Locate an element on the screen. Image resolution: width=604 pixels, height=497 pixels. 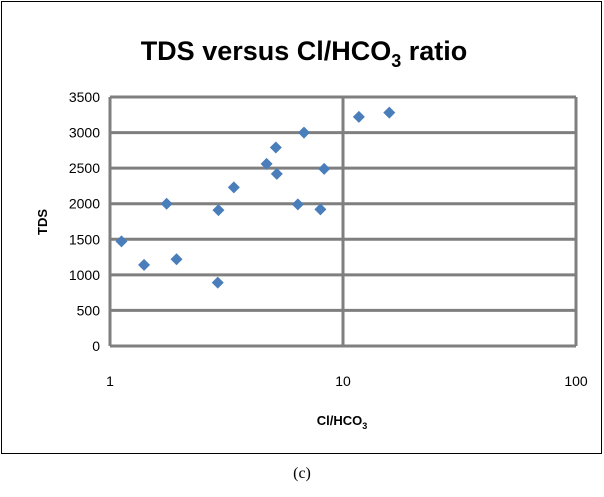
x-tick-label-10: 10 is located at coordinates (343, 381).